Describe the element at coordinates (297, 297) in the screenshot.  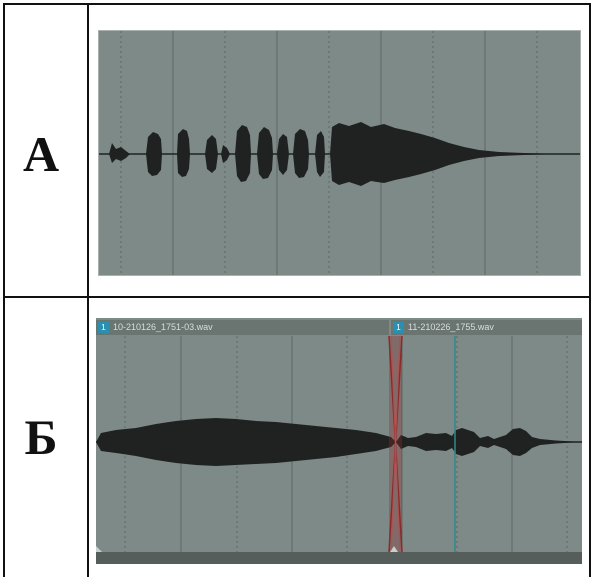
I see `row-divider` at that location.